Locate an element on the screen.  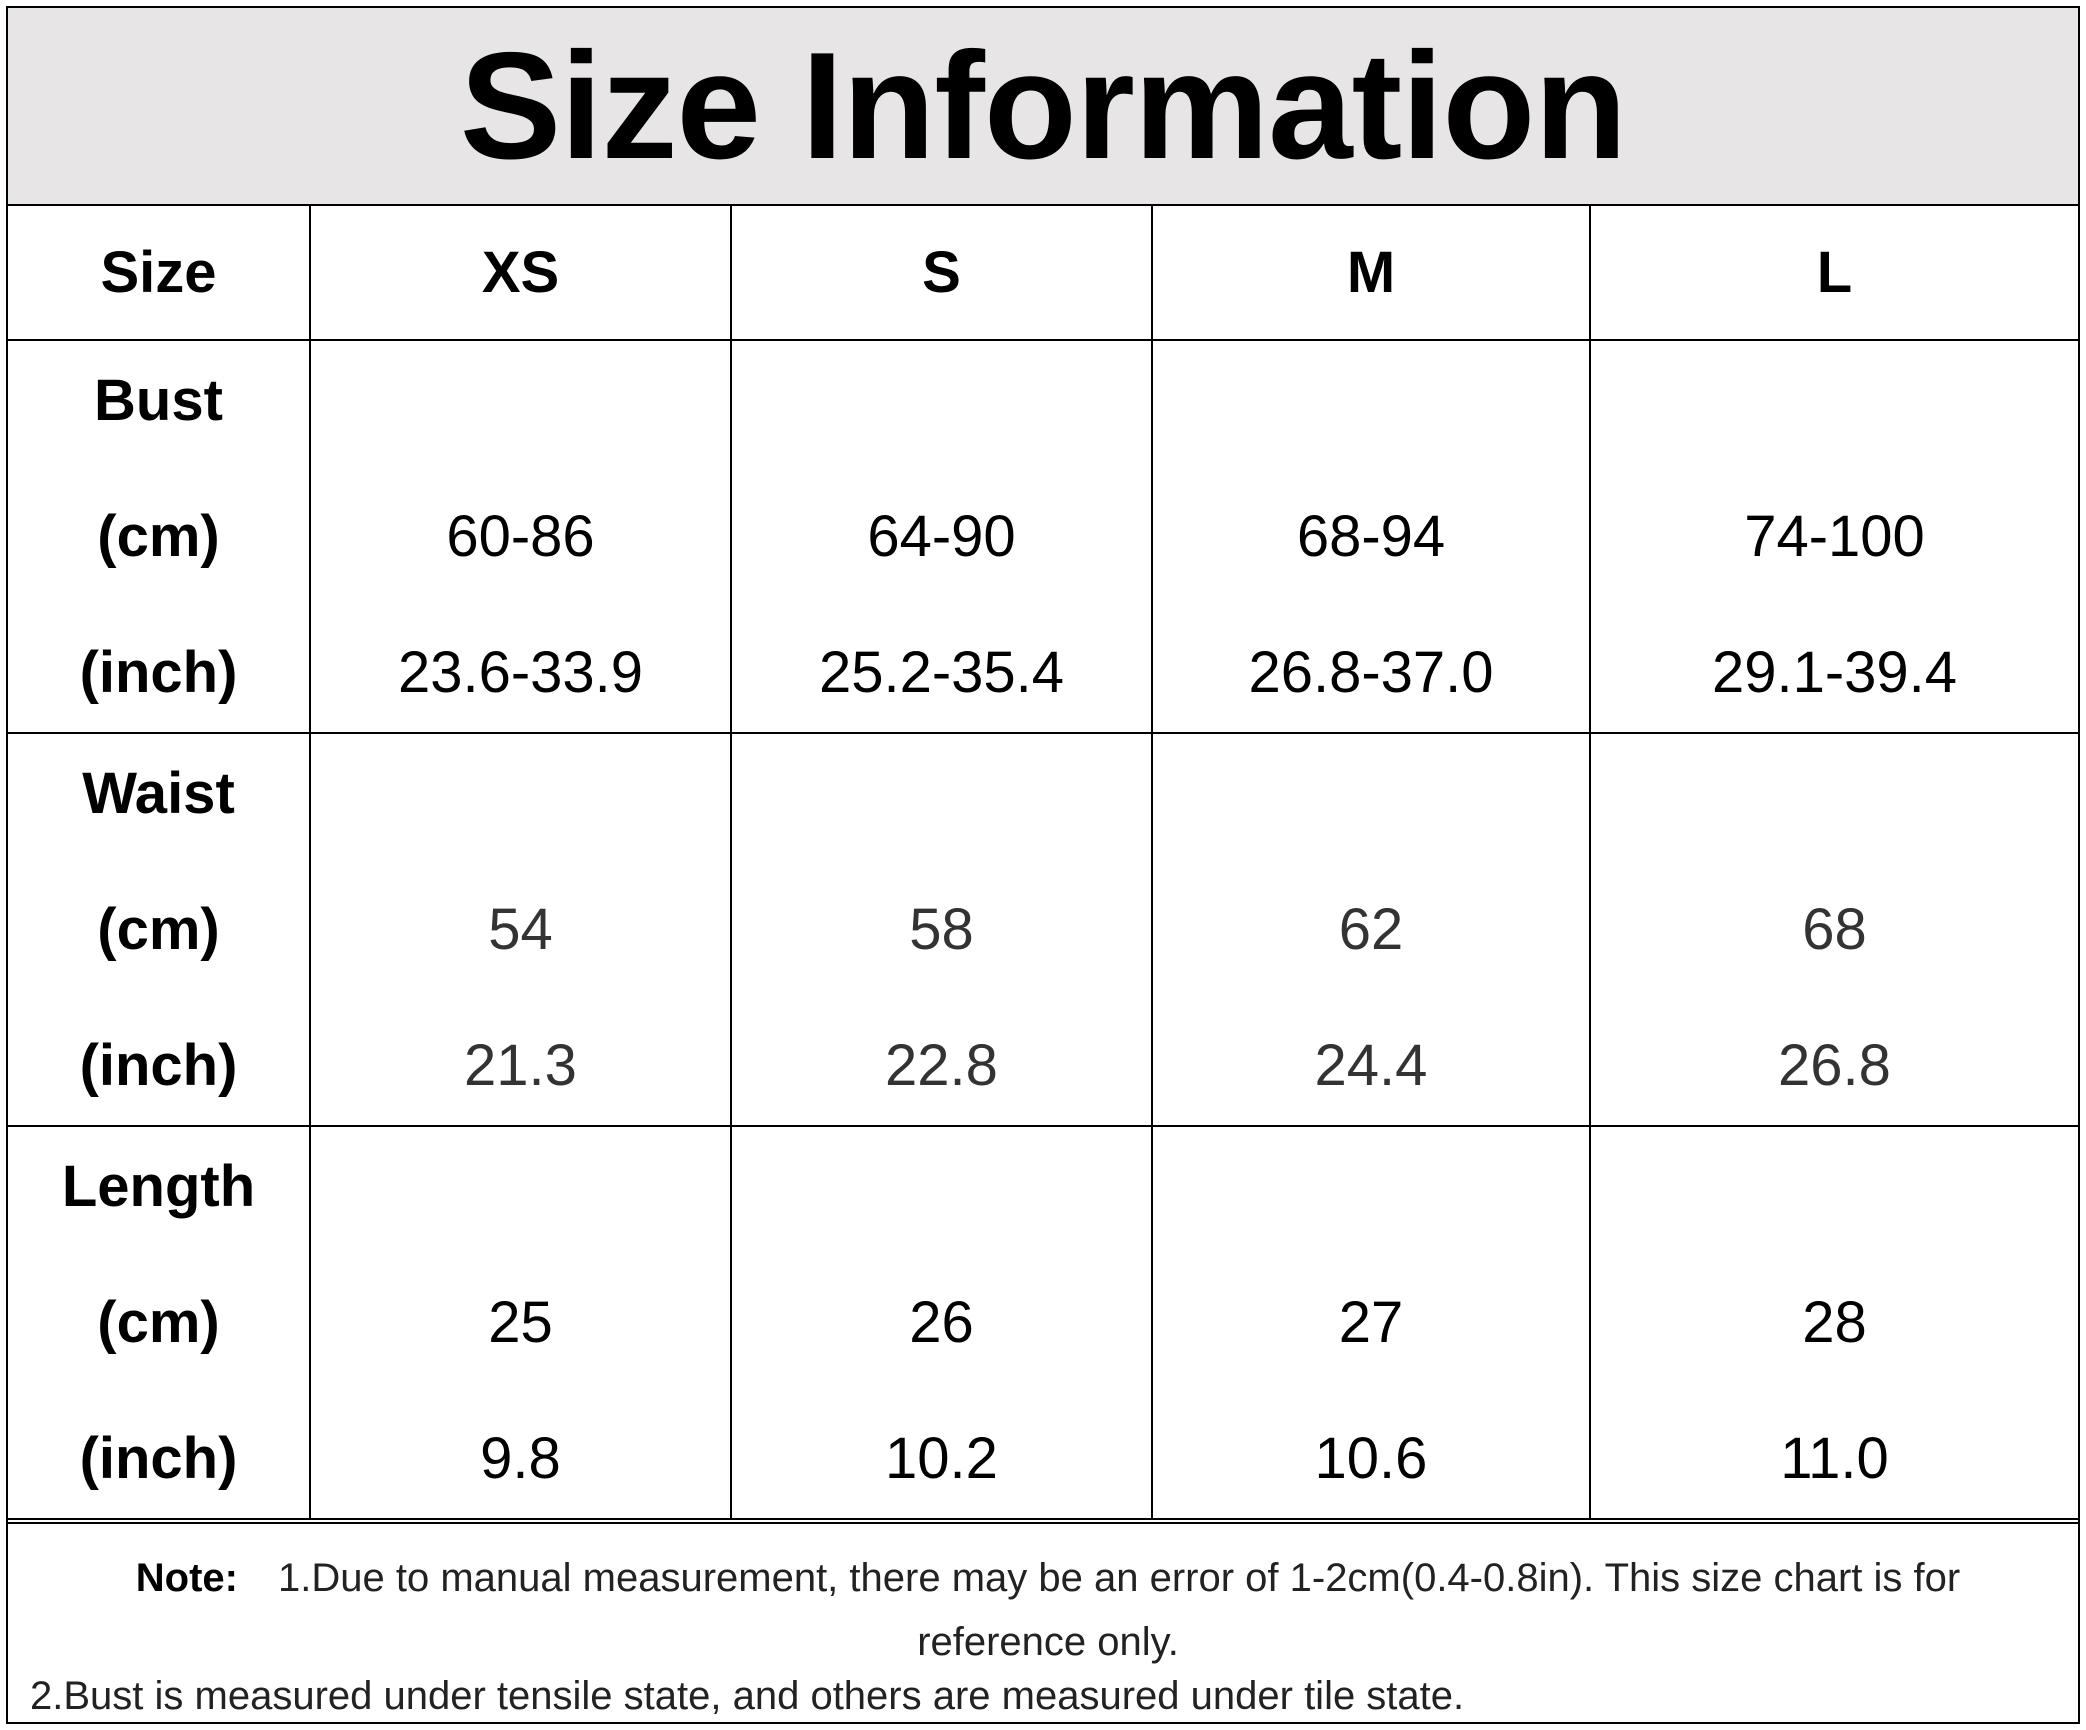
cm-value: 27 is located at coordinates (1371, 1322).